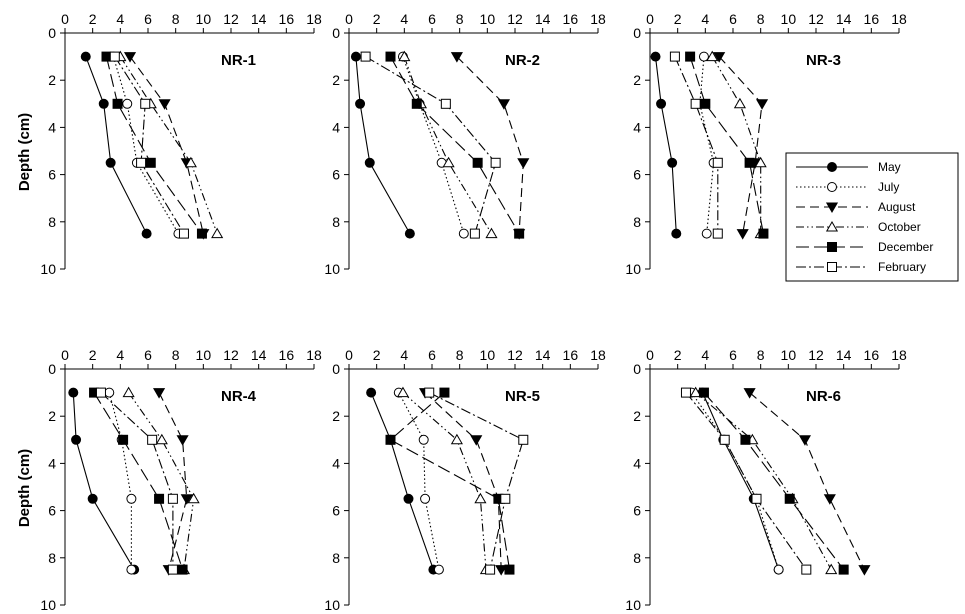  Describe the element at coordinates (377, 355) in the screenshot. I see `x-tick-label: 2` at that location.